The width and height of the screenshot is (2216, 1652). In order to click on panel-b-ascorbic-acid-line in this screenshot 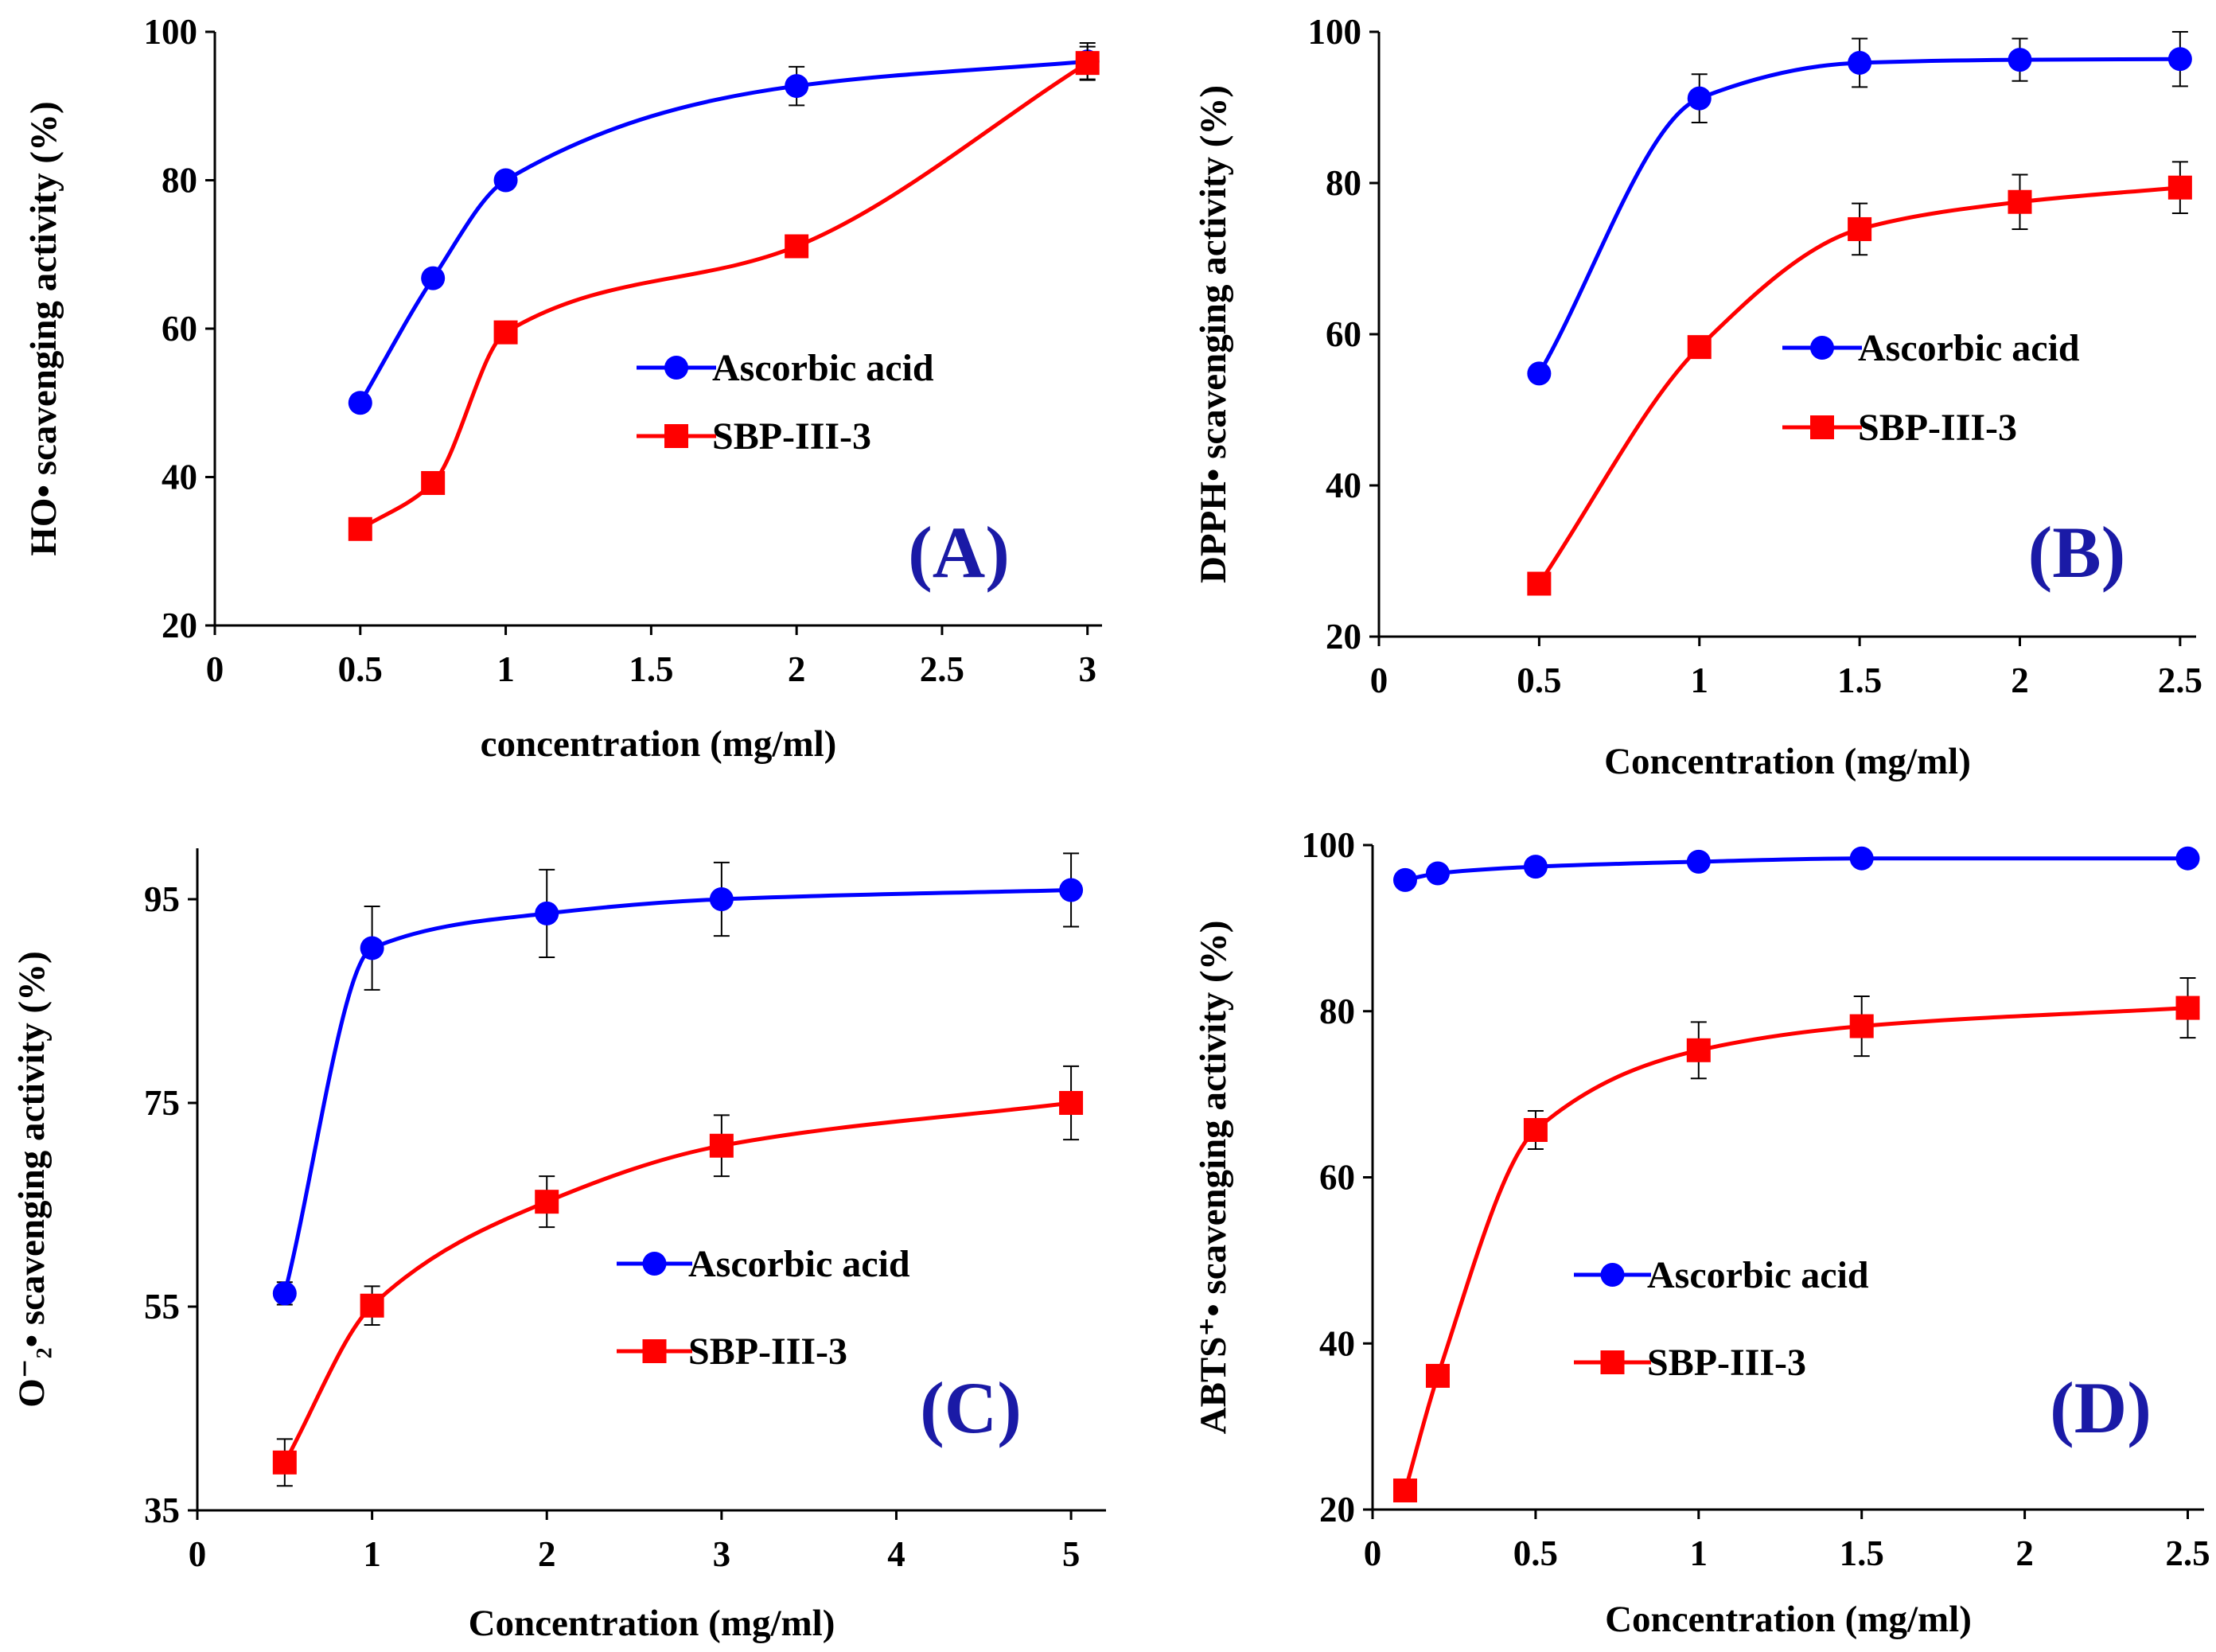, I will do `click(1859, 215)`.